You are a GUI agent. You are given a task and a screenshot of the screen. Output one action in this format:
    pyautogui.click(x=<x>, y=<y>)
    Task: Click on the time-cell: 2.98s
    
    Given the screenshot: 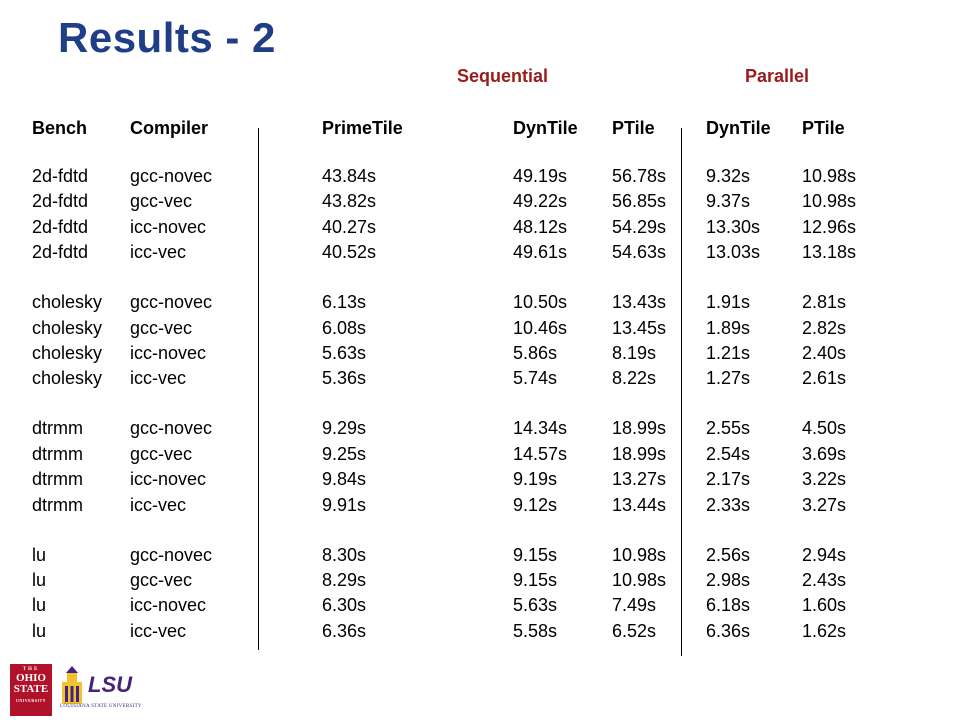 What is the action you would take?
    pyautogui.click(x=728, y=580)
    